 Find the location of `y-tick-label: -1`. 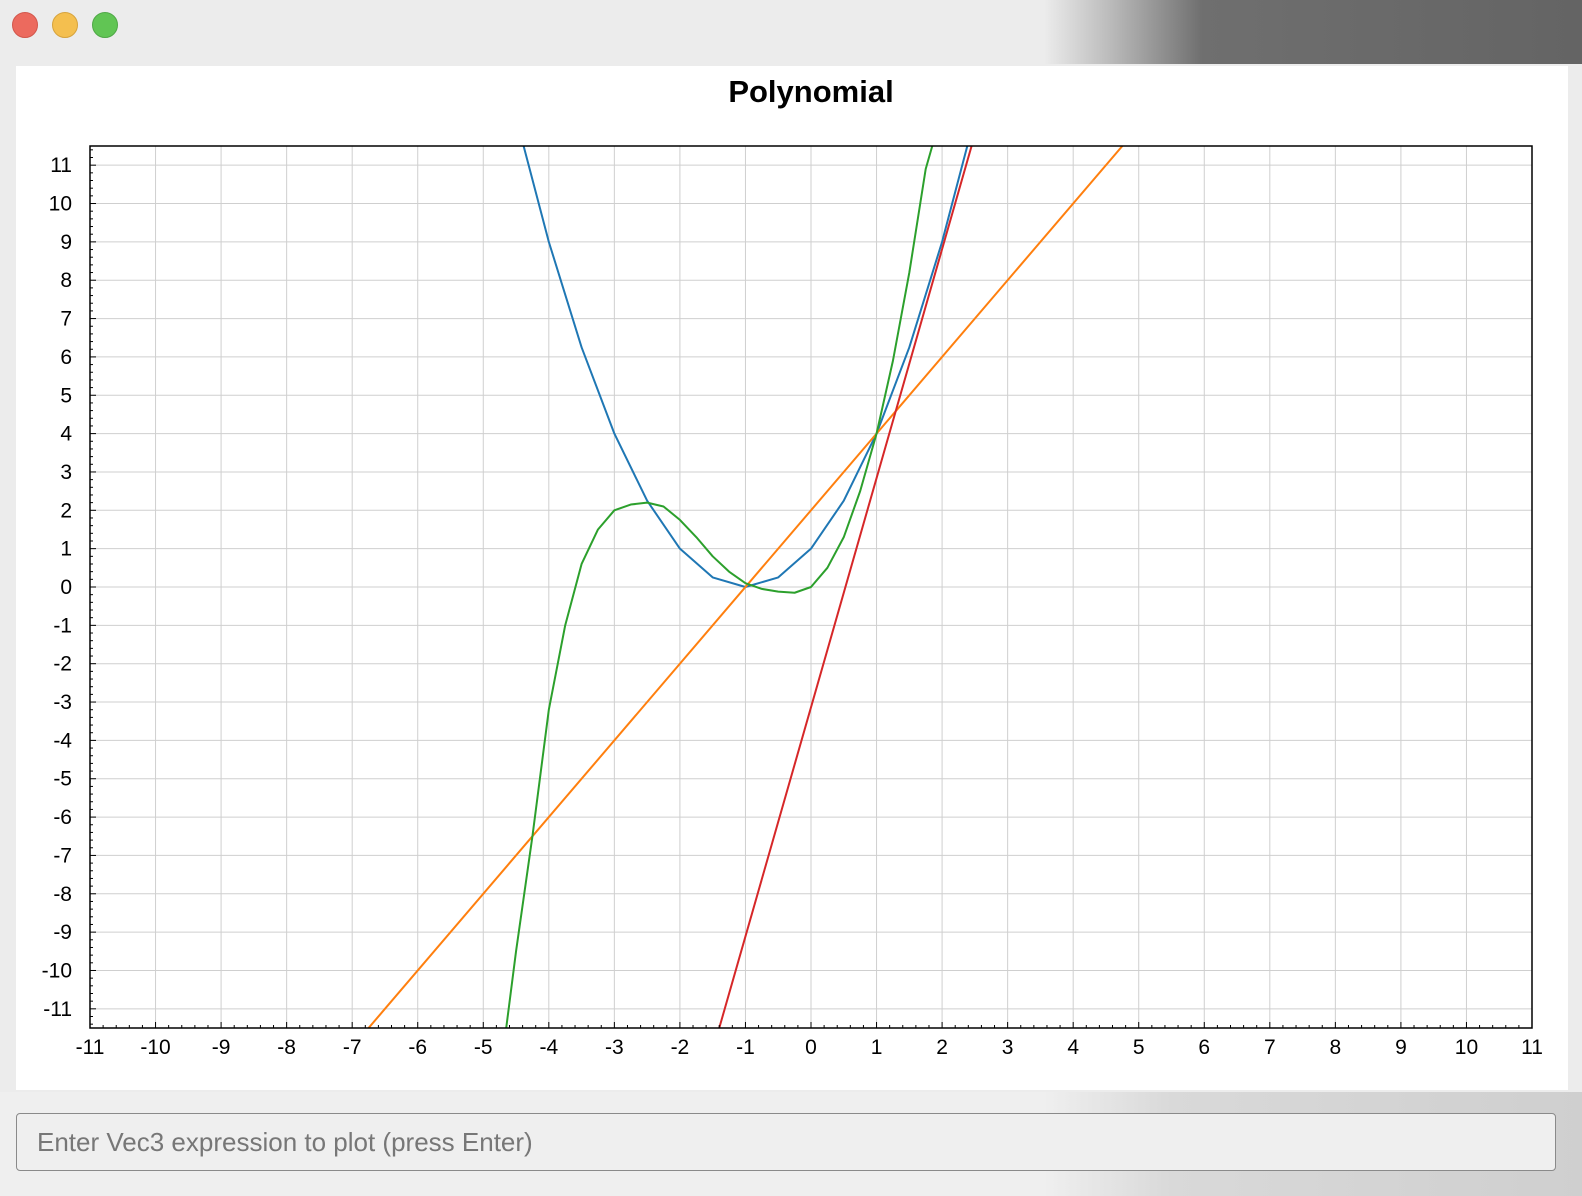

y-tick-label: -1 is located at coordinates (62, 625).